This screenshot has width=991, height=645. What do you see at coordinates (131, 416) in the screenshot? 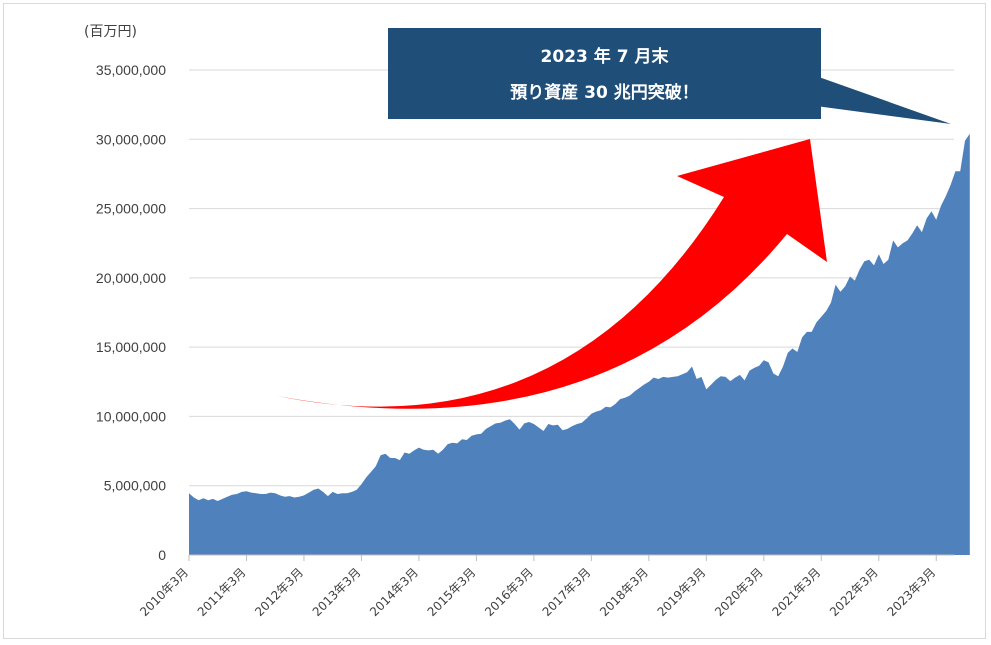
I see `y-tick-label: 10,000,000` at bounding box center [131, 416].